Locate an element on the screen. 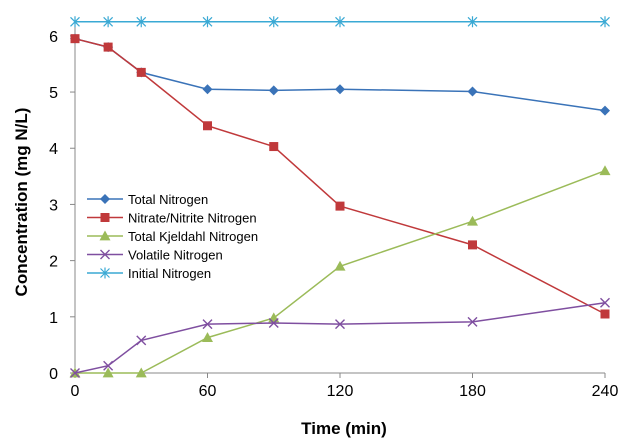  x-tick-label: 240 is located at coordinates (605, 391).